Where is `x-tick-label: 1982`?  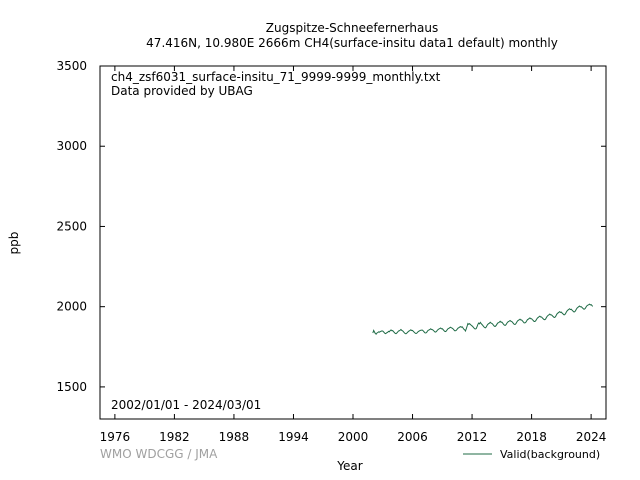 x-tick-label: 1982 is located at coordinates (174, 437).